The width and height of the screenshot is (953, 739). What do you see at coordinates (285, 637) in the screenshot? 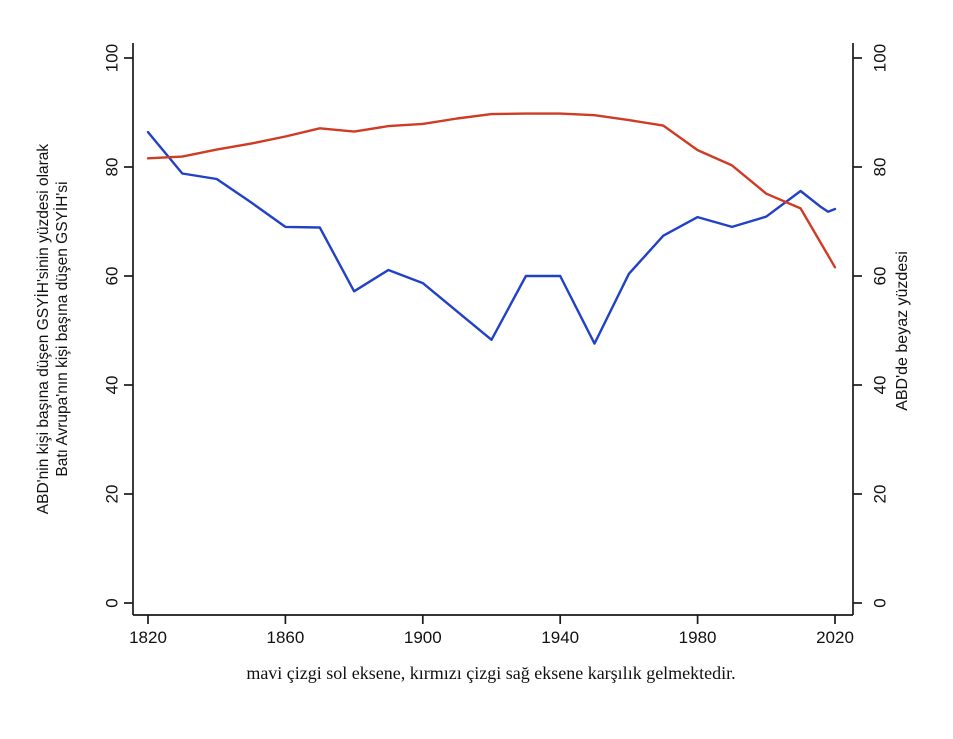
I see `x-axis-tick-label: 1860` at bounding box center [285, 637].